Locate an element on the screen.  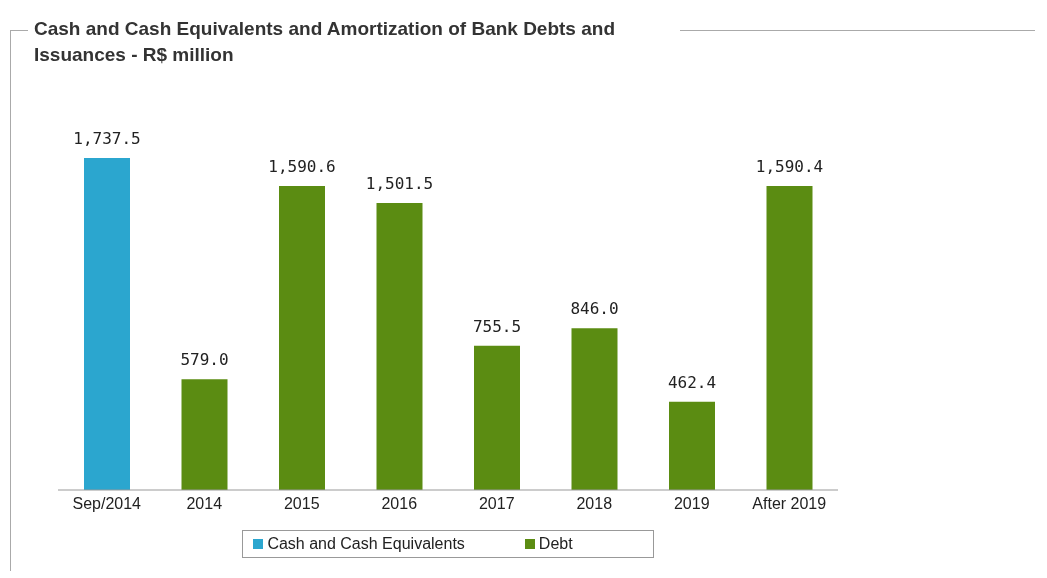
chart-title: Cash and Cash Equivalents and Amortization of Bank Debts and Issuances - R$ million is located at coordinates (354, 42).